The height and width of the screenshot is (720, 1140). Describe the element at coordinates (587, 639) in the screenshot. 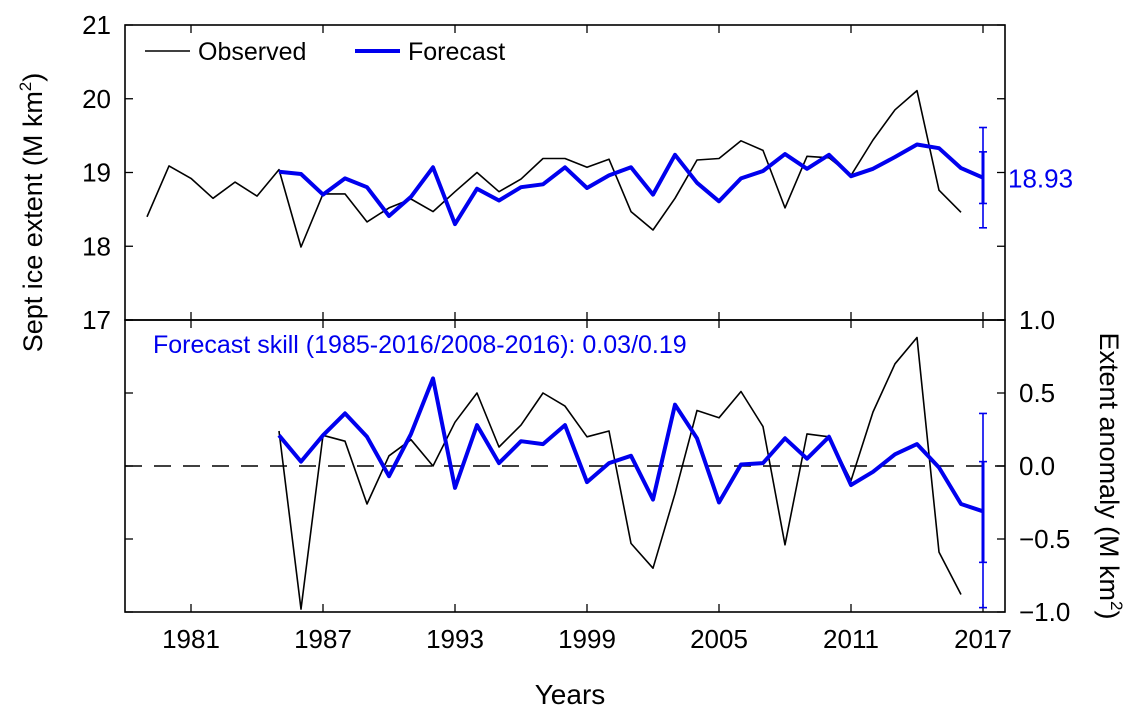

I see `x-tick-label: 1999` at that location.